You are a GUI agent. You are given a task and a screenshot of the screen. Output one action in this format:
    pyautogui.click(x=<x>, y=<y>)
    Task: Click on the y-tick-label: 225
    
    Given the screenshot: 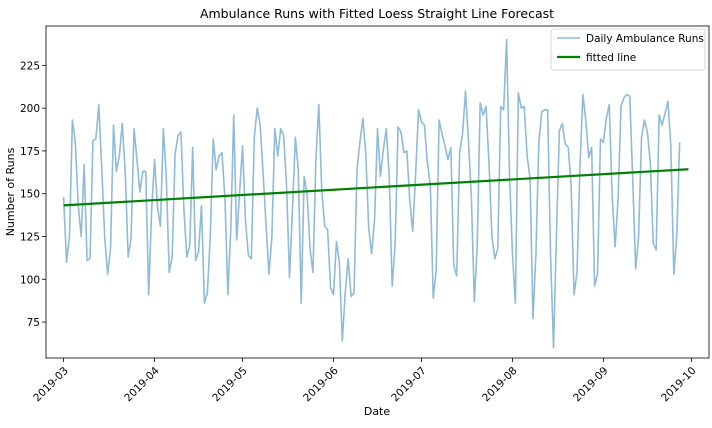 What is the action you would take?
    pyautogui.click(x=30, y=66)
    